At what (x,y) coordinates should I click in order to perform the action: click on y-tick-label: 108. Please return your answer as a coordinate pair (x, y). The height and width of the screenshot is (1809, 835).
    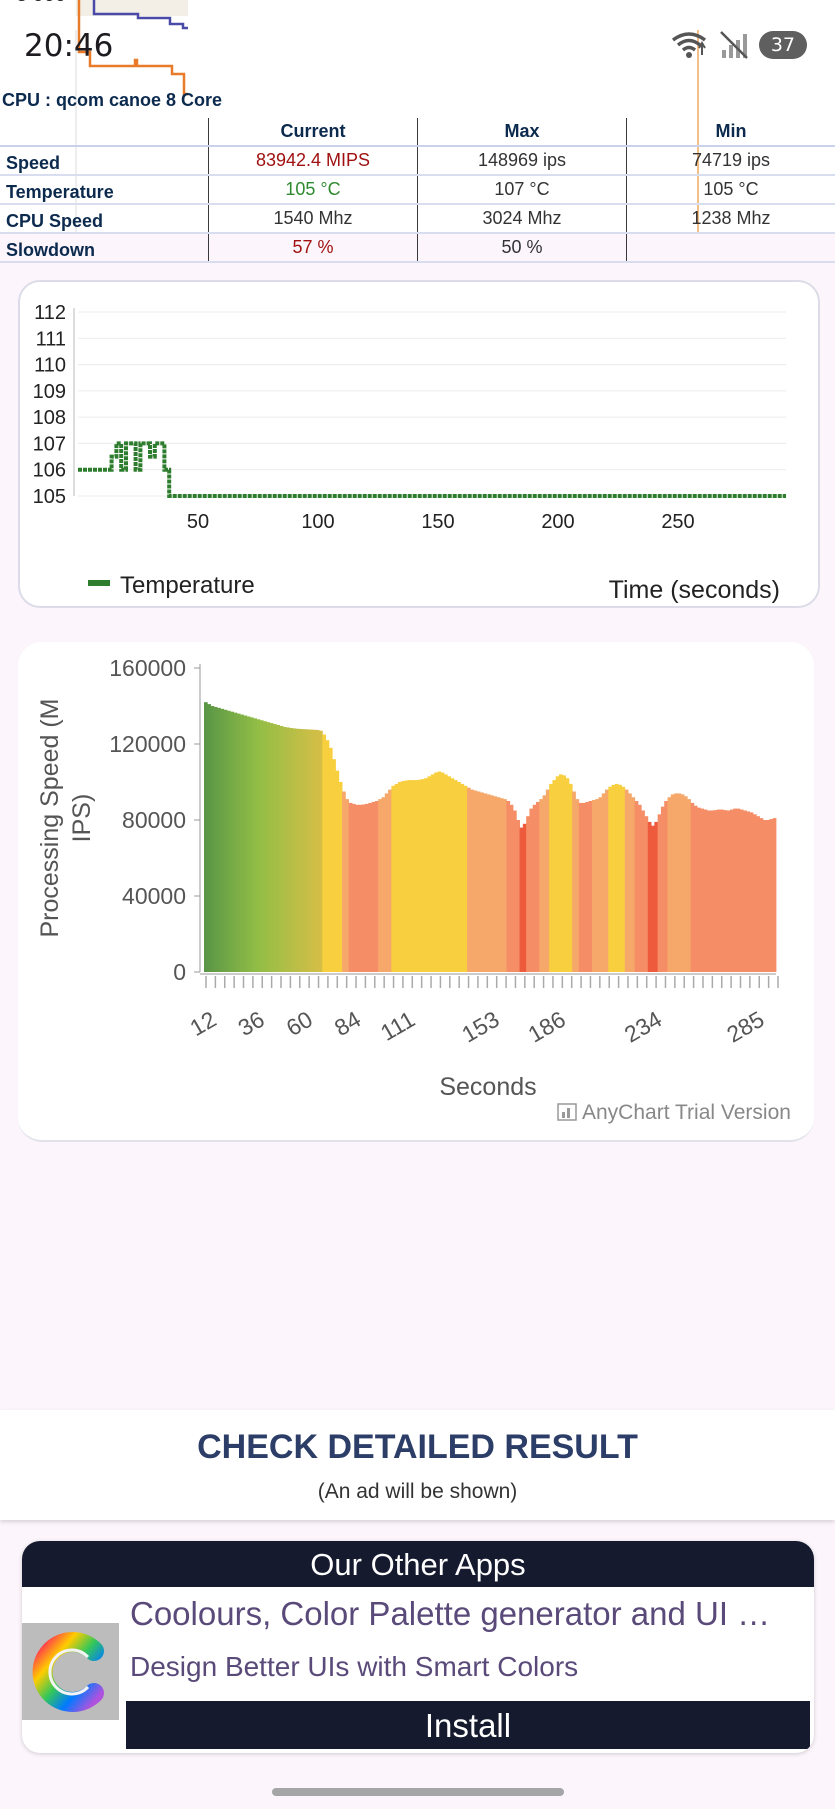
    Looking at the image, I should click on (49, 418).